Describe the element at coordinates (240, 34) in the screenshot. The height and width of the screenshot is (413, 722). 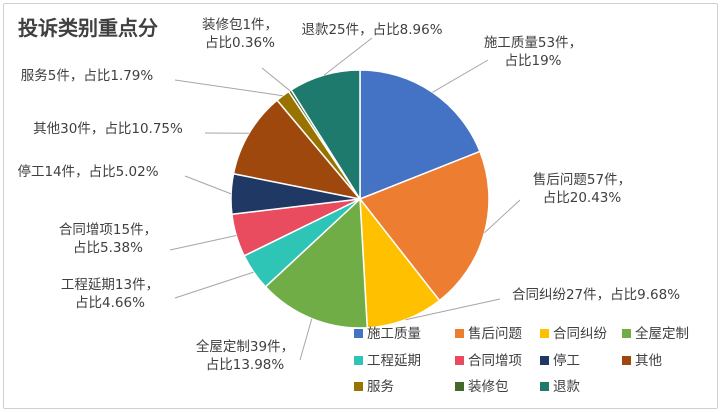
I see `data-label: 装修包1件，占比0.36%` at that location.